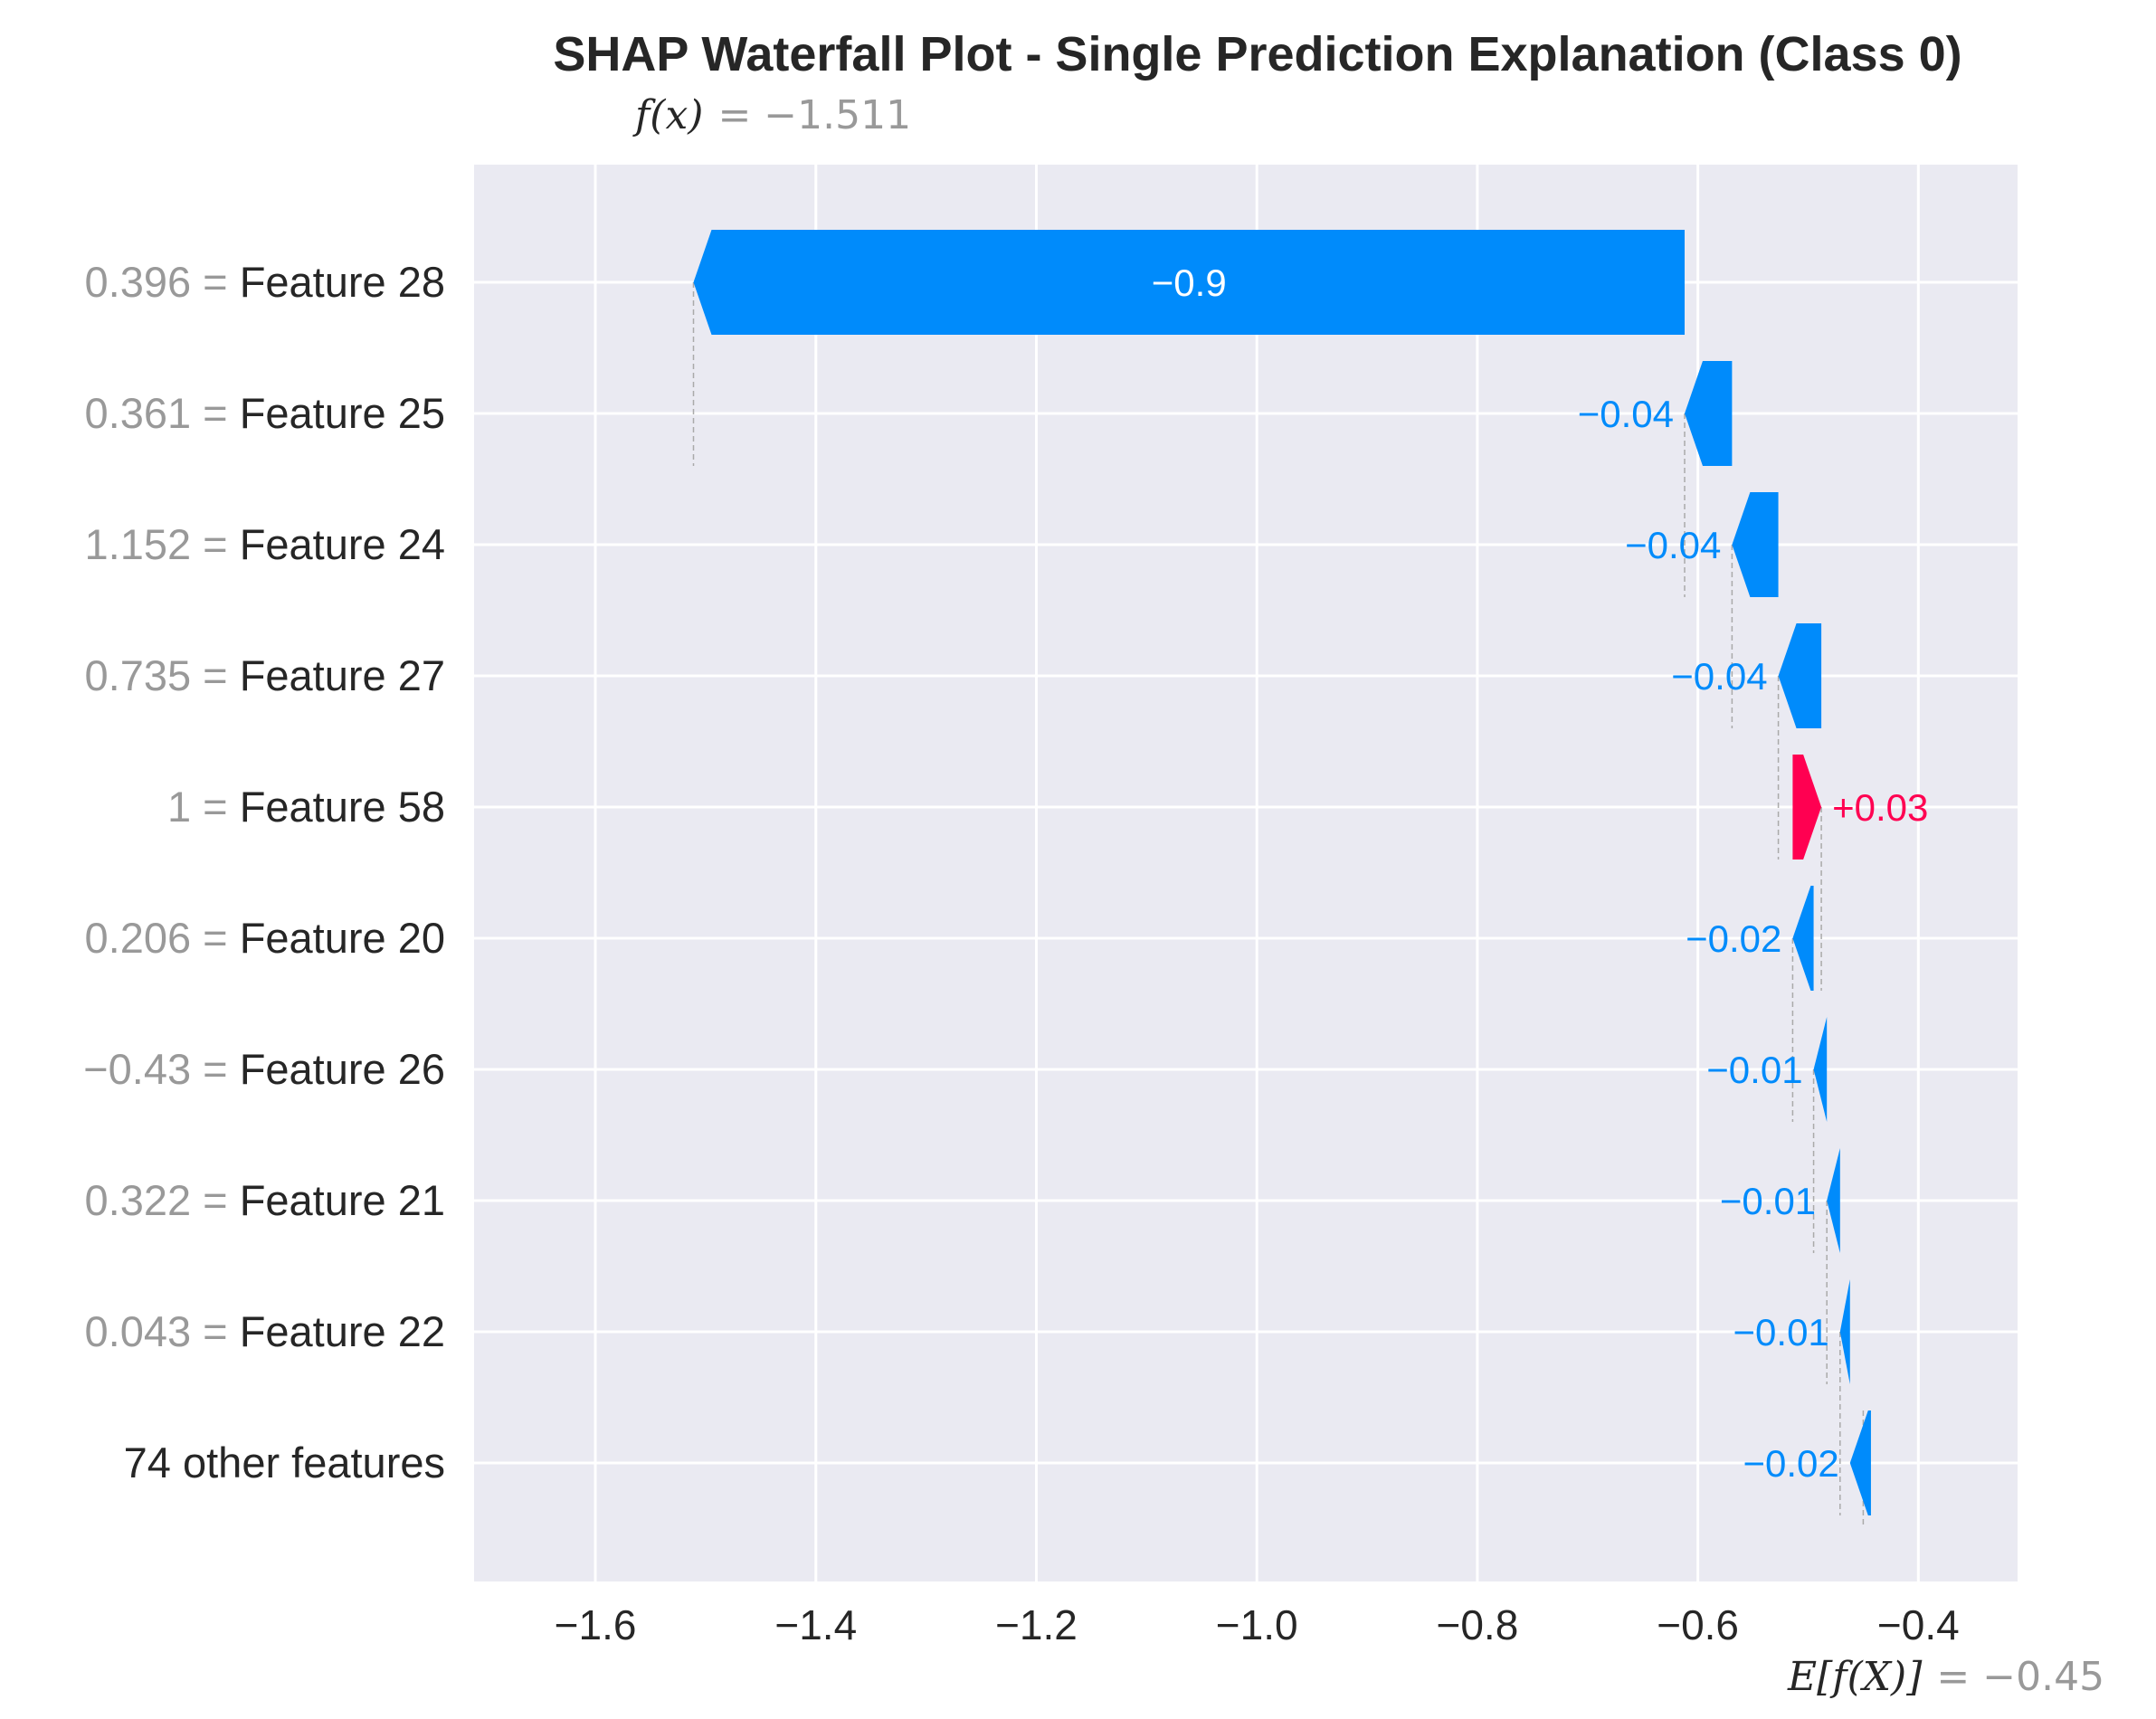 This screenshot has height=1719, width=2156. What do you see at coordinates (342, 1331) in the screenshot?
I see `feature-name: Feature 22` at bounding box center [342, 1331].